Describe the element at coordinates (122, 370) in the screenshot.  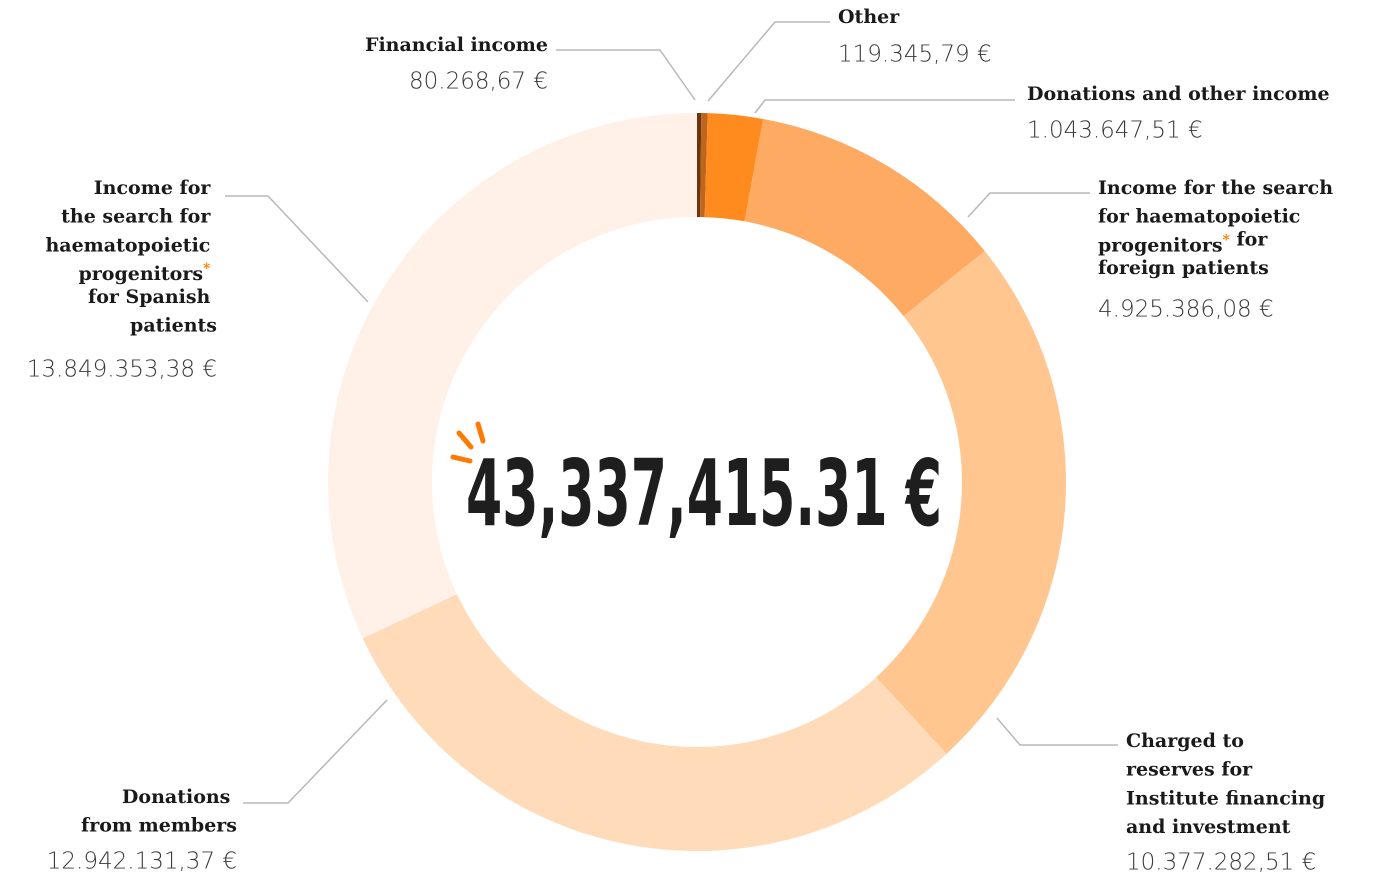
I see `value-label: 13.849.353,38 €` at that location.